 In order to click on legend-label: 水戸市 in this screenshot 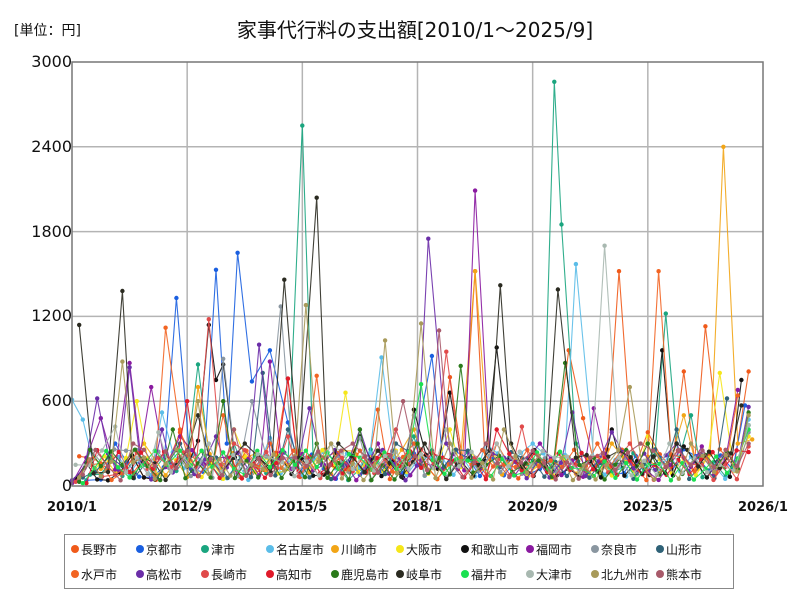, I will do `click(99, 574)`.